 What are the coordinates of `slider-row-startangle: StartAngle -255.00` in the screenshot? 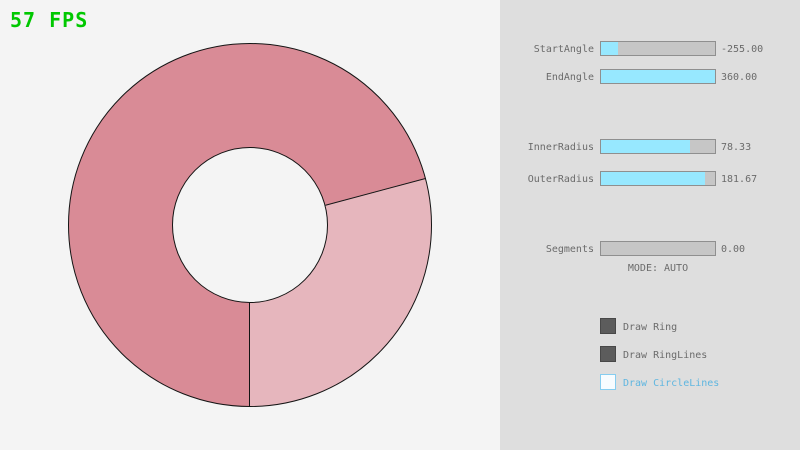 It's located at (650, 49).